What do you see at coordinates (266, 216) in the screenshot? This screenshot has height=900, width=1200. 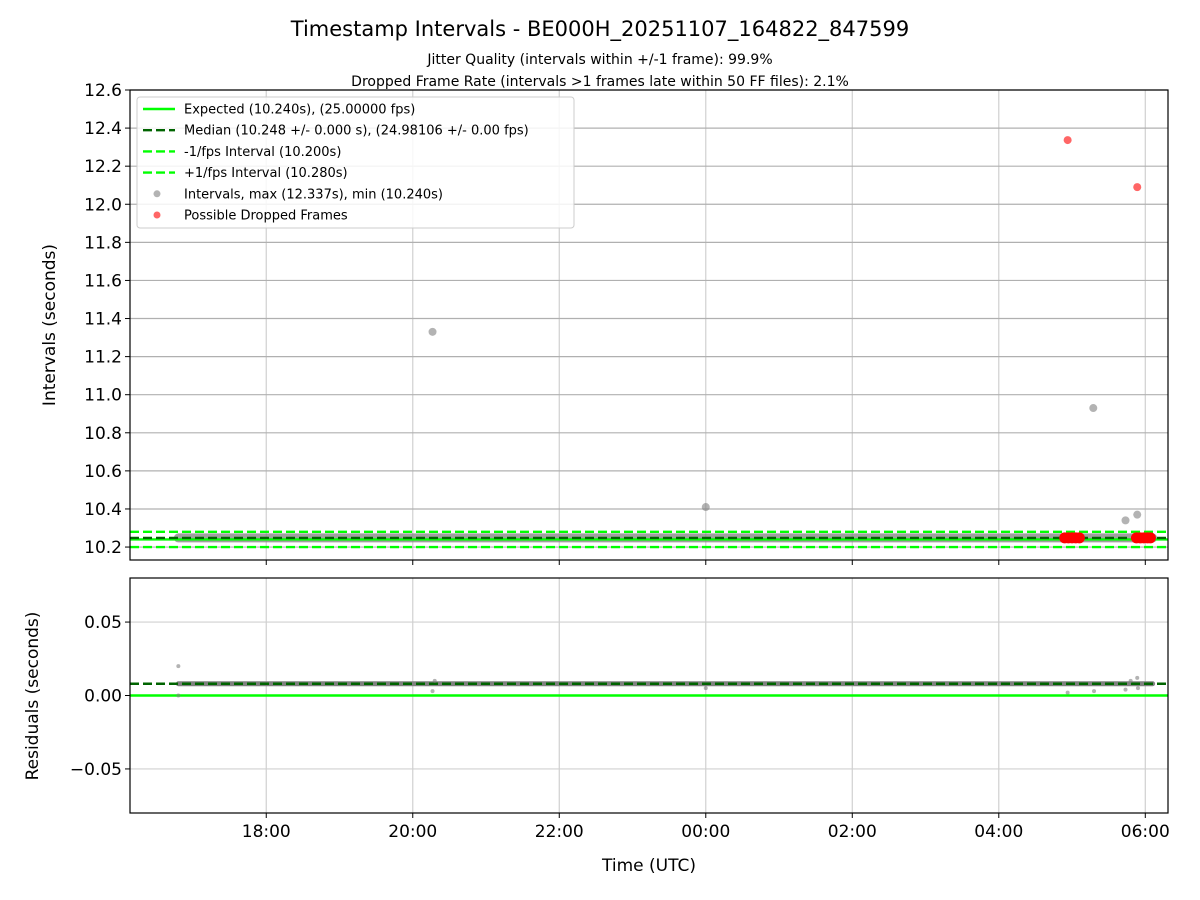 I see `legend-entry-label: Possible Dropped Frames` at bounding box center [266, 216].